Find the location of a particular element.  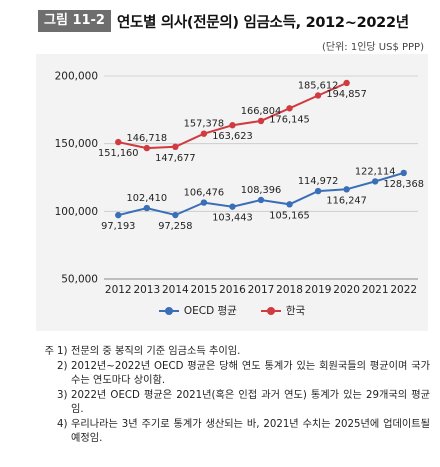

legend-label-oecd: OECD 평균 is located at coordinates (210, 311).